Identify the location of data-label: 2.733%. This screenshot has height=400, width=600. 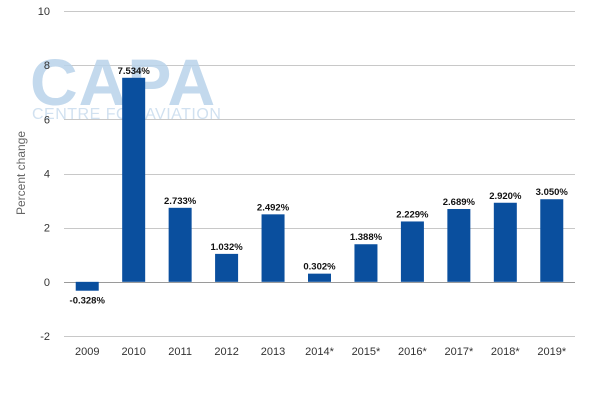
(180, 201).